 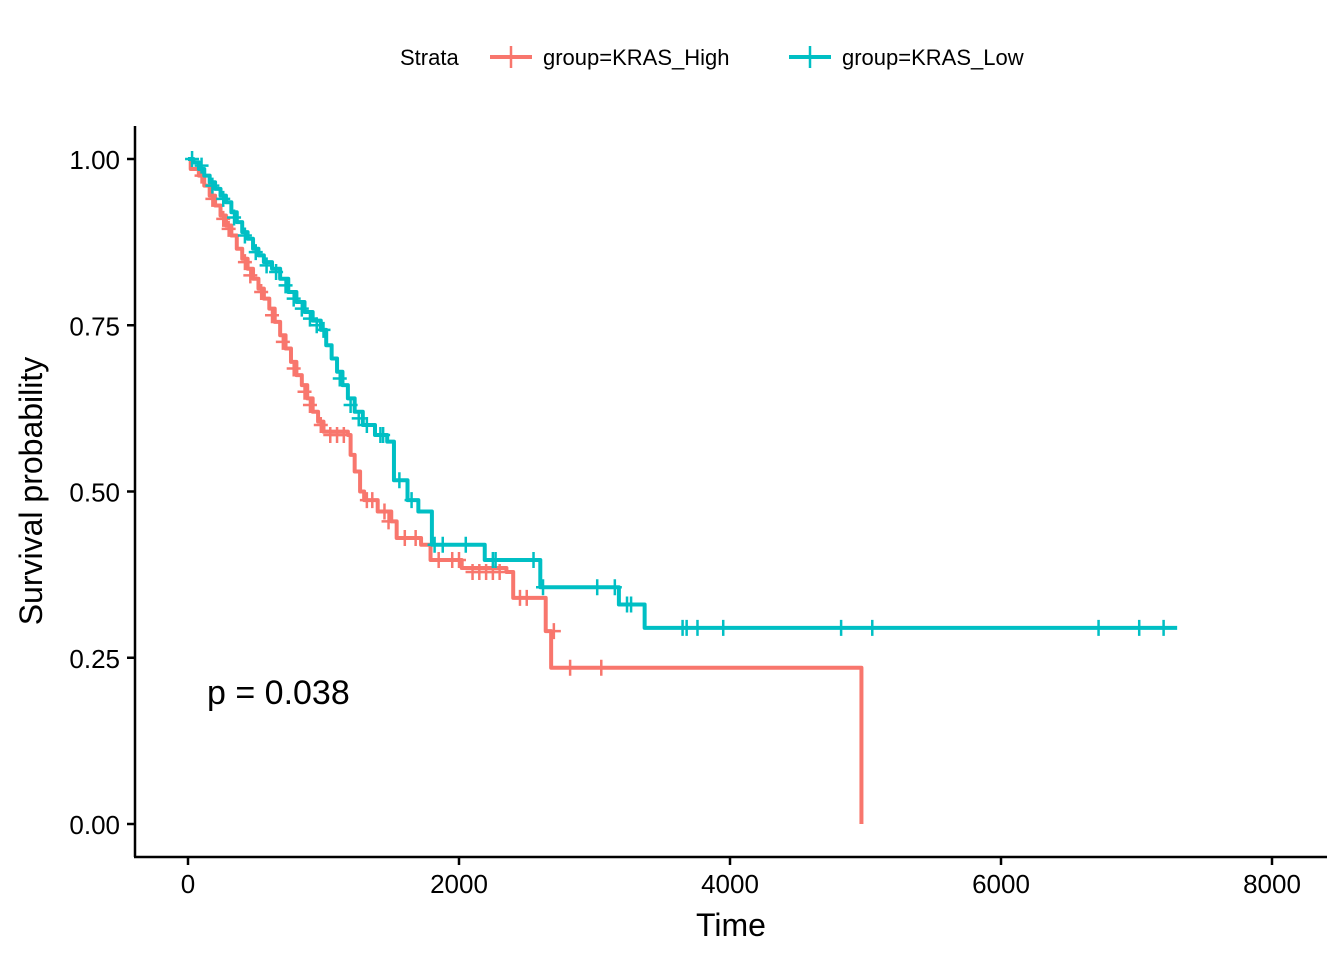 I want to click on x-tick-label: 0, so click(x=188, y=884).